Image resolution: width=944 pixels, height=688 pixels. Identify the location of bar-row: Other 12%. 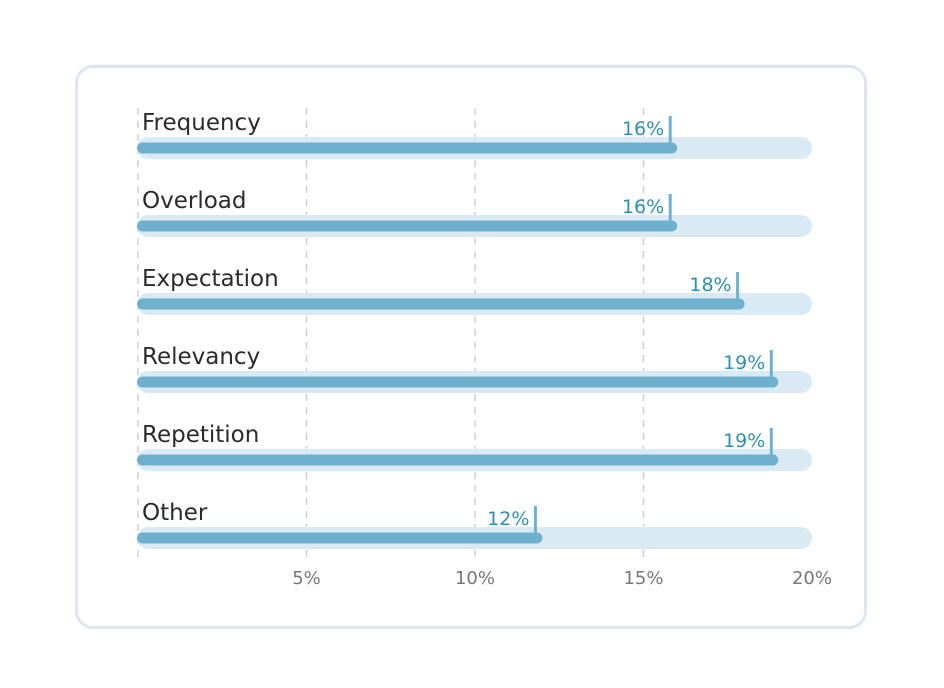
(474, 524).